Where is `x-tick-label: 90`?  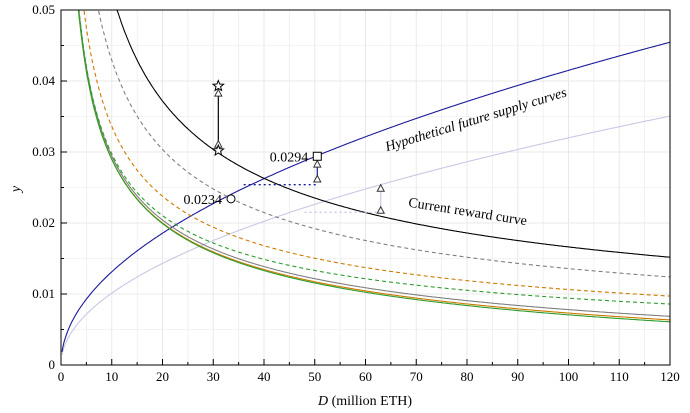 x-tick-label: 90 is located at coordinates (517, 376).